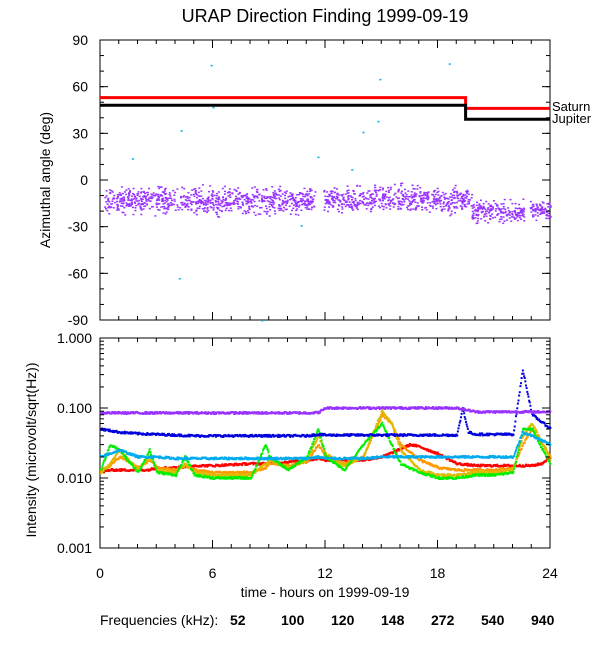 The width and height of the screenshot is (600, 650). I want to click on outlier-point, so click(213, 107).